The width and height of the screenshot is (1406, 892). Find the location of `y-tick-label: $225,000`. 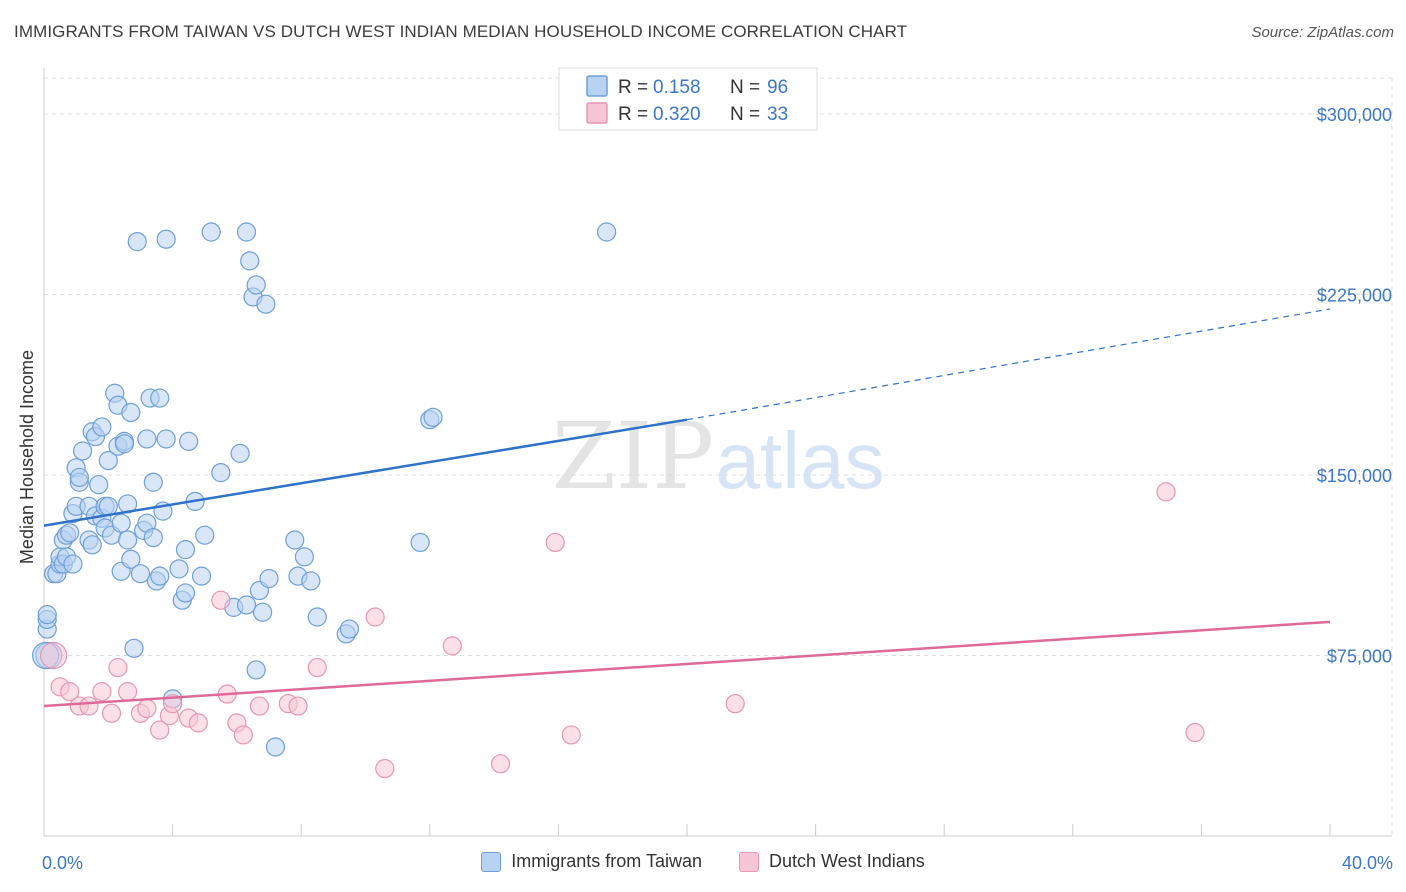

y-tick-label: $225,000 is located at coordinates (1354, 296).